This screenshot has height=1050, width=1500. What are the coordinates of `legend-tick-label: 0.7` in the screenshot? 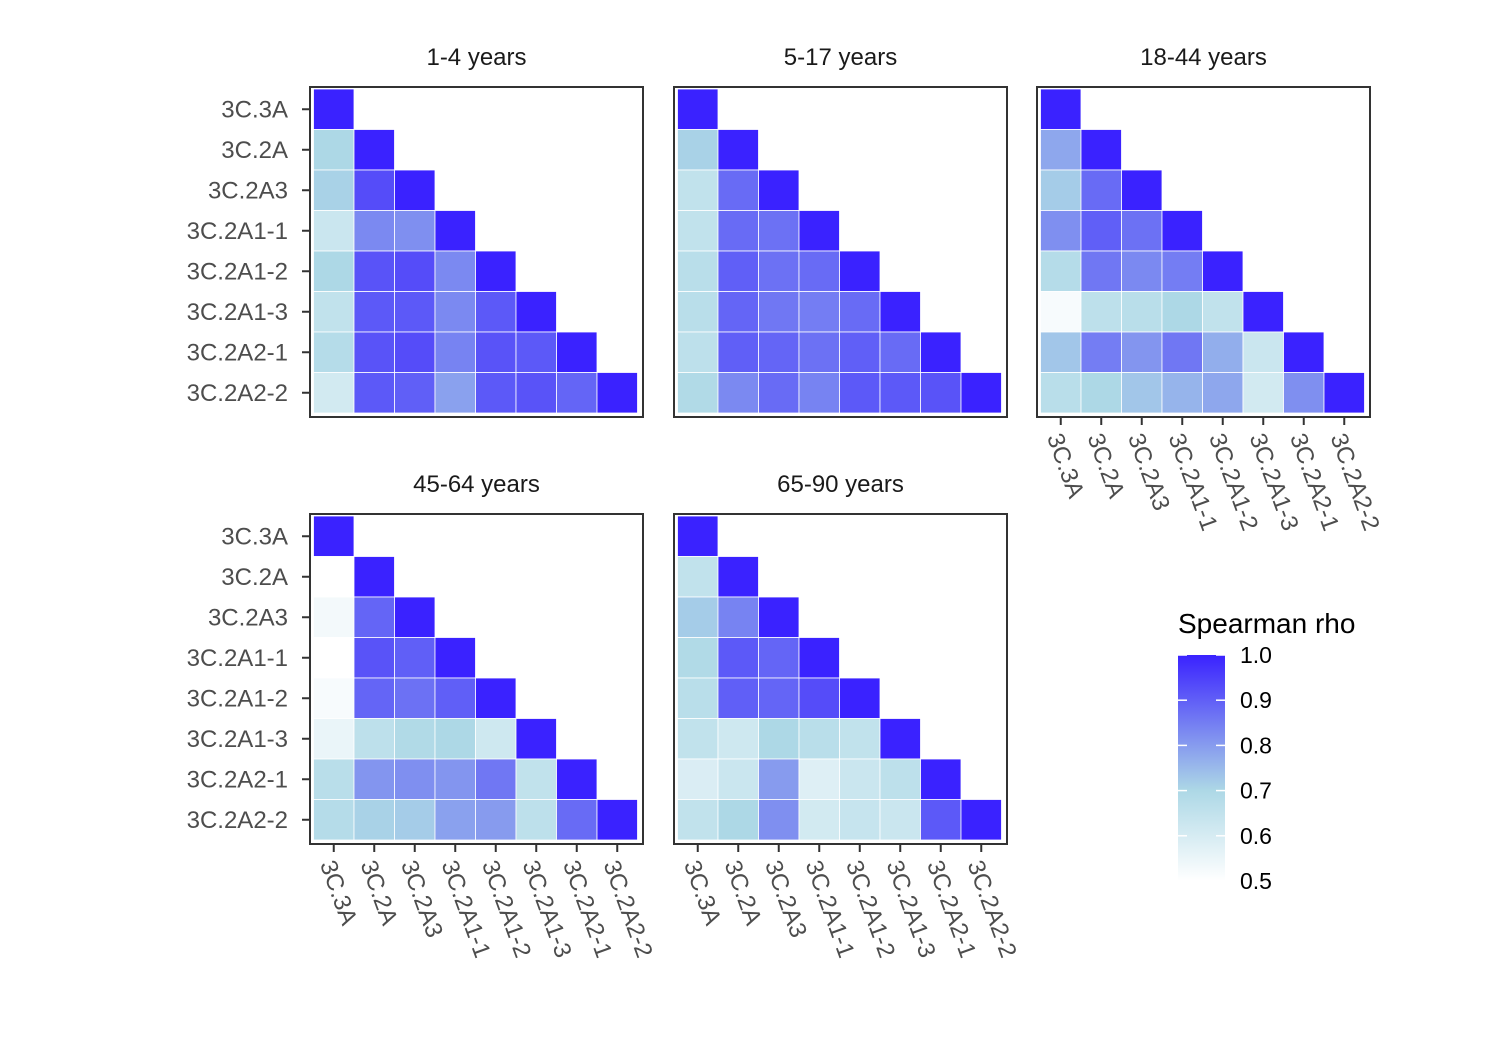 It's located at (1256, 791).